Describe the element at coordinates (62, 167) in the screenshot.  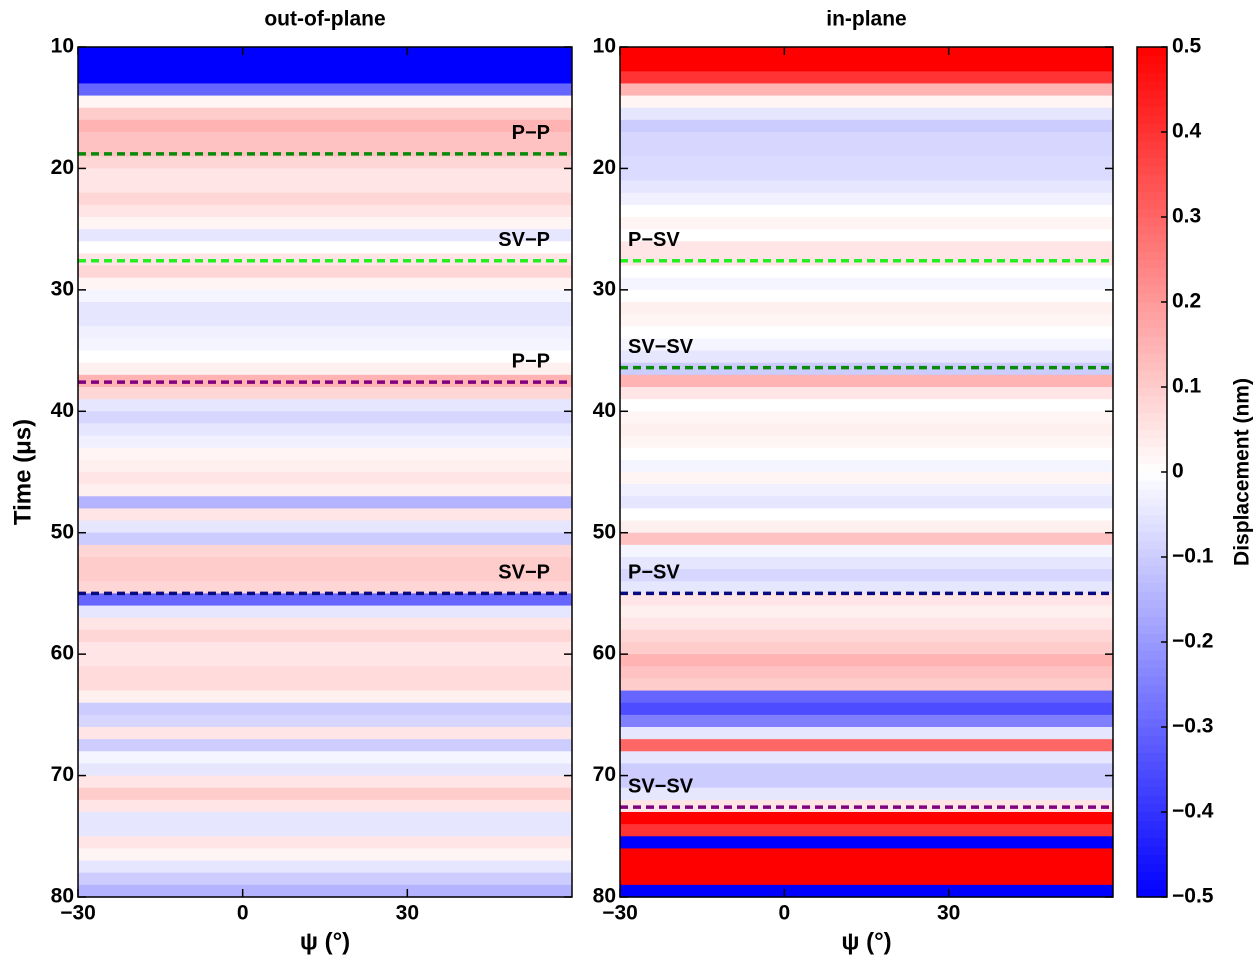
I see `y-tick-label: 20` at that location.